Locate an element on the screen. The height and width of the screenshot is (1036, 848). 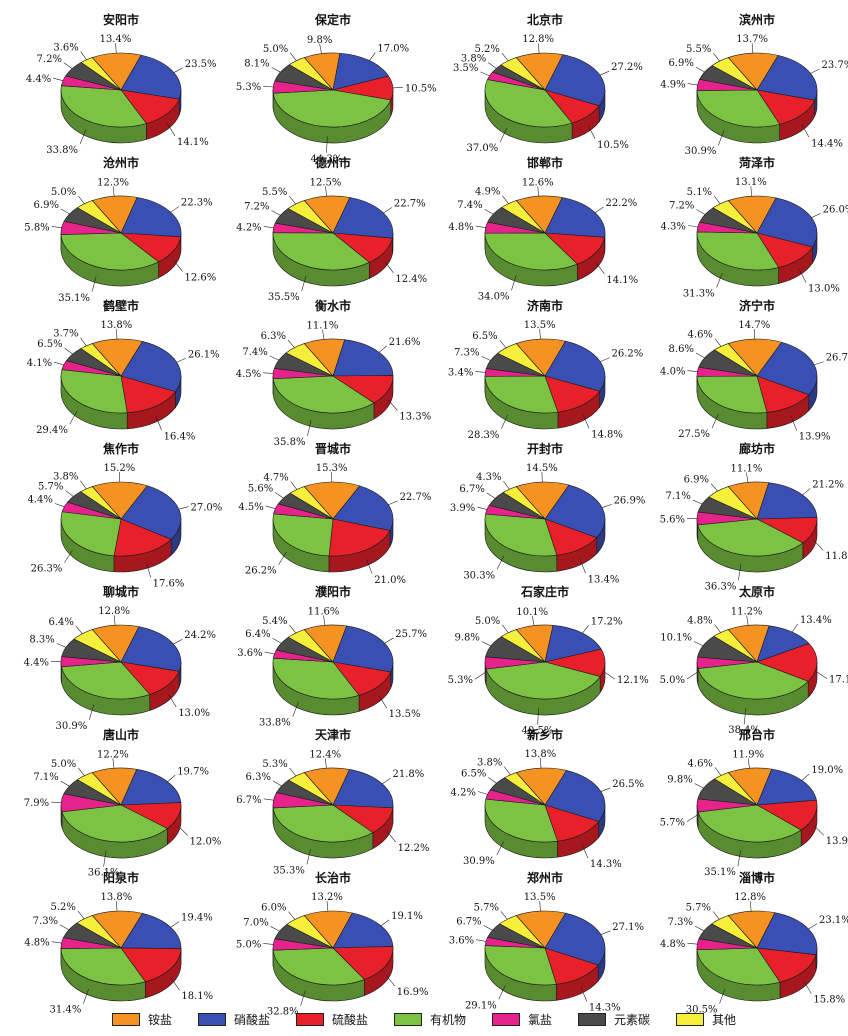
pie-label-chloride: 6.7% is located at coordinates (248, 800).